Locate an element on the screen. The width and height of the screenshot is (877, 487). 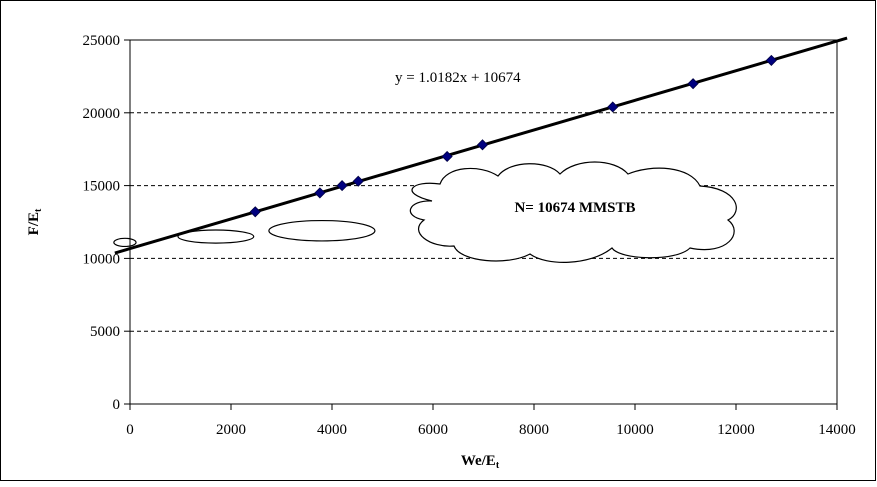
y-tick-label: 0 is located at coordinates (117, 405).